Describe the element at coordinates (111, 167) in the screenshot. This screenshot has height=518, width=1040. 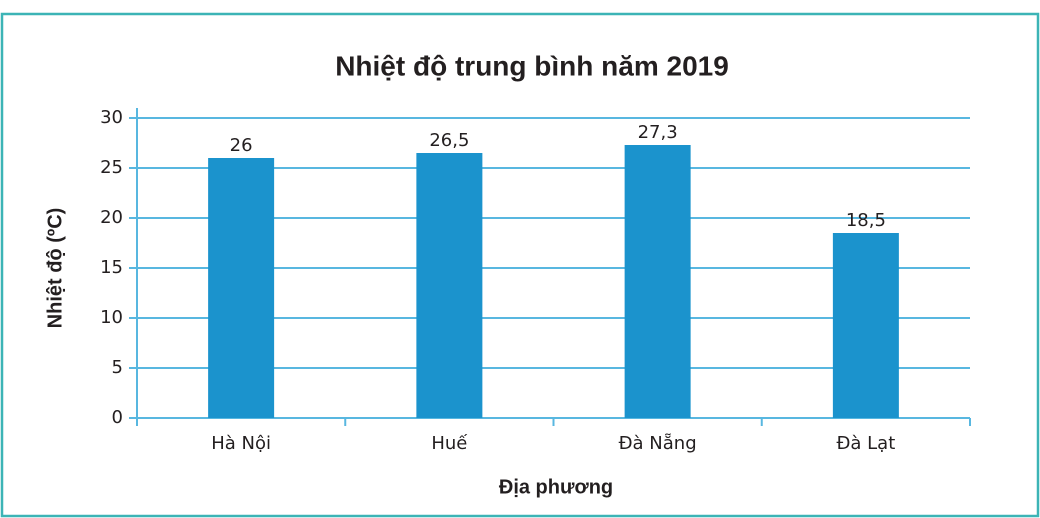
I see `y-tick-label: 25` at that location.